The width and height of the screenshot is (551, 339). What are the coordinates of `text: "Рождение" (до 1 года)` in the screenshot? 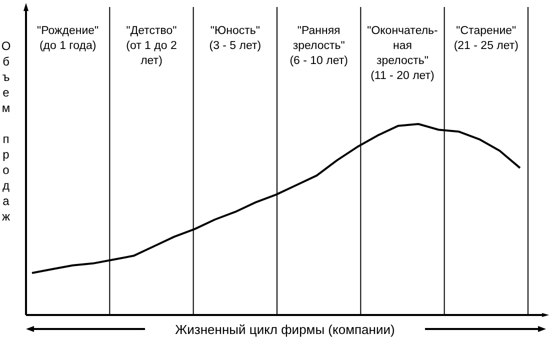 It's located at (68, 38).